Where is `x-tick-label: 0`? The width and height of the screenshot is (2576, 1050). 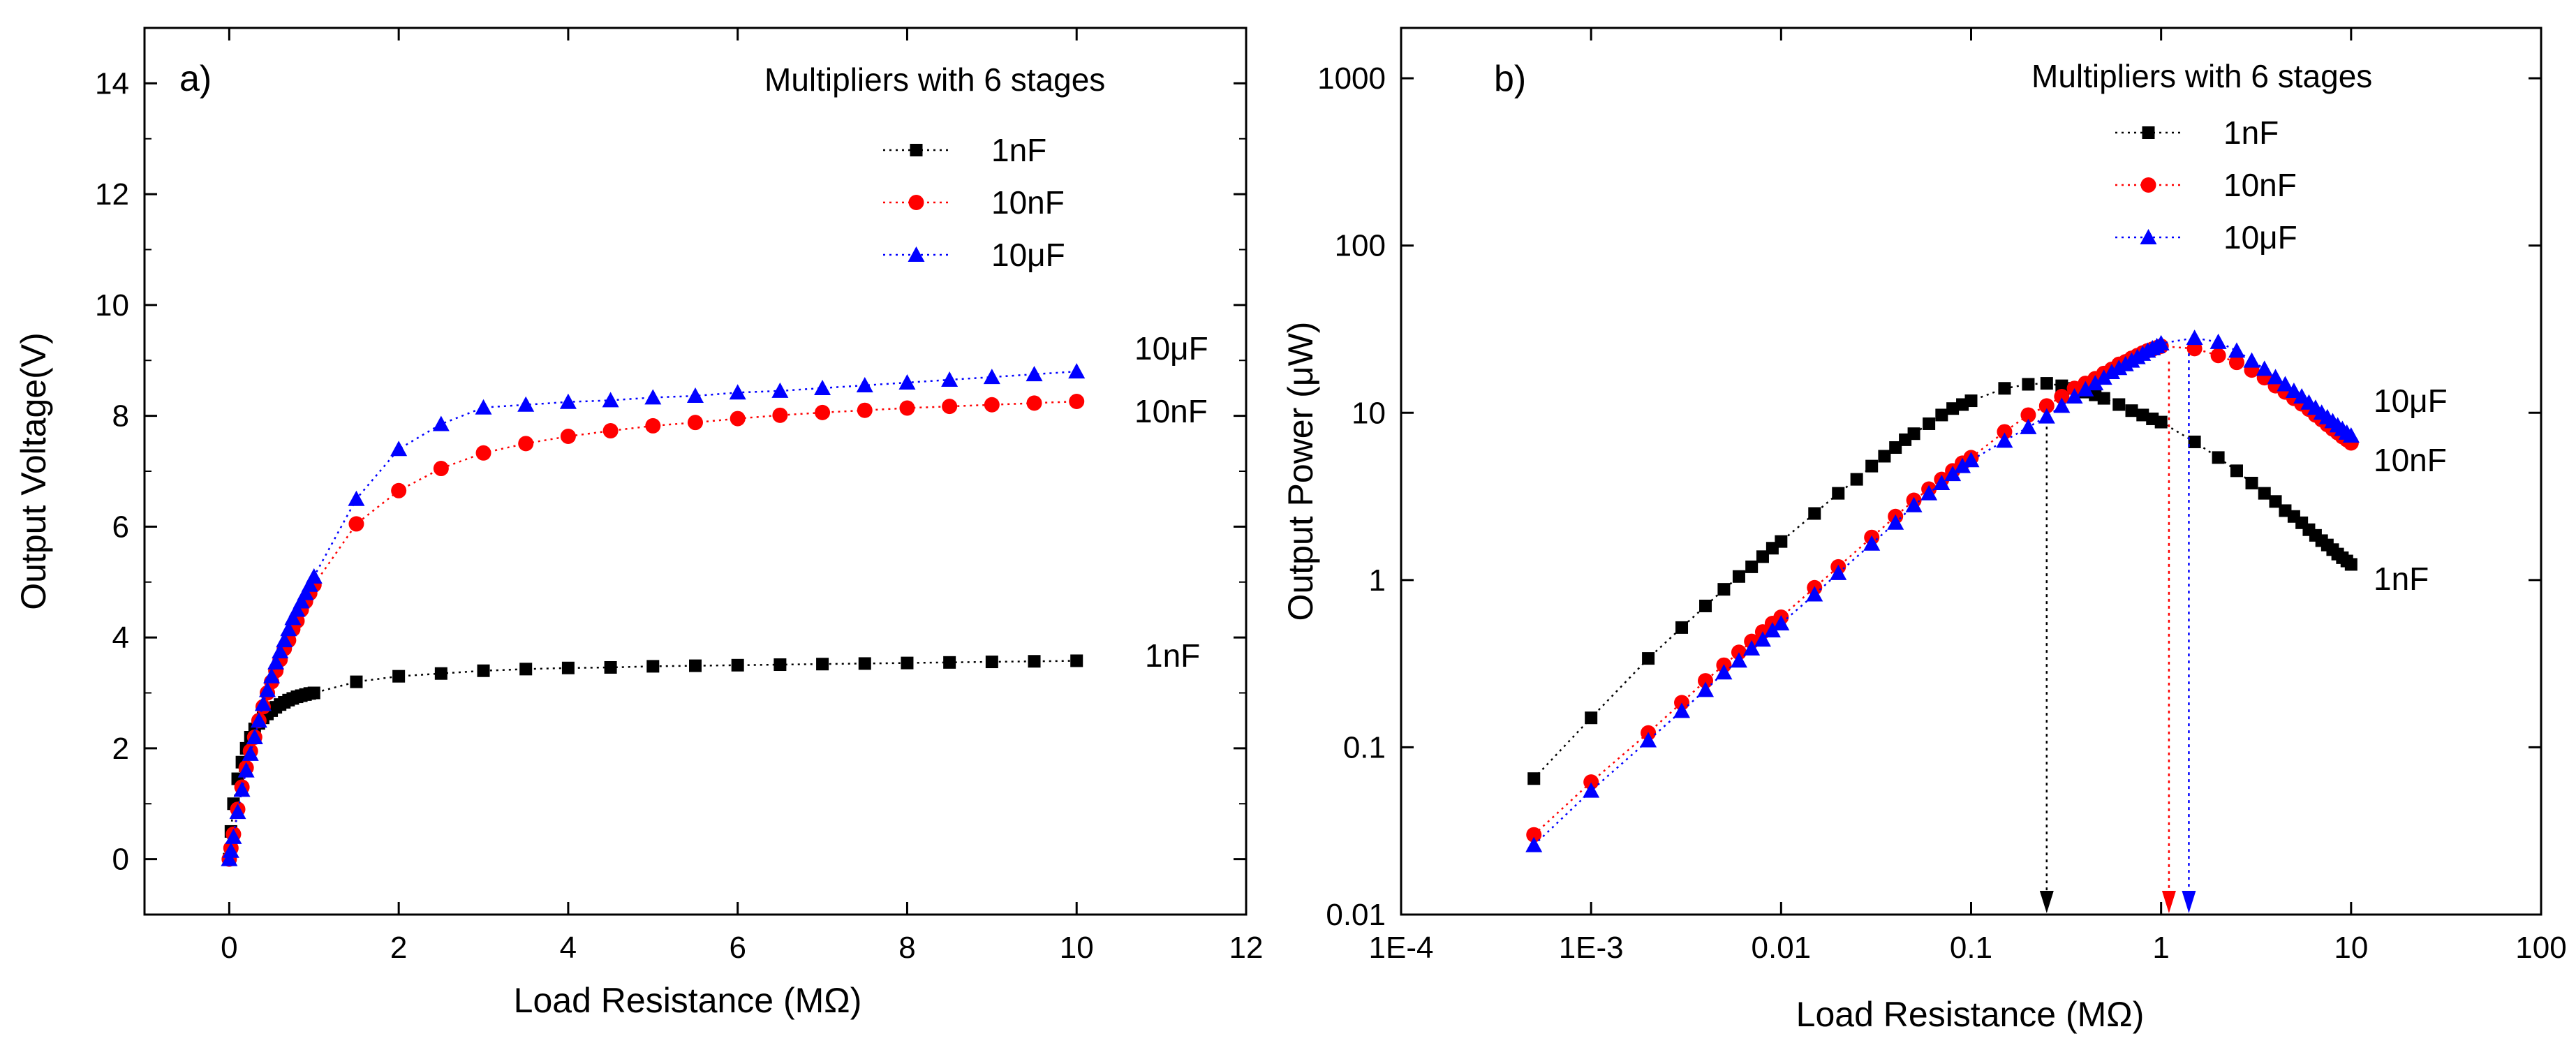
x-tick-label: 0 is located at coordinates (229, 948).